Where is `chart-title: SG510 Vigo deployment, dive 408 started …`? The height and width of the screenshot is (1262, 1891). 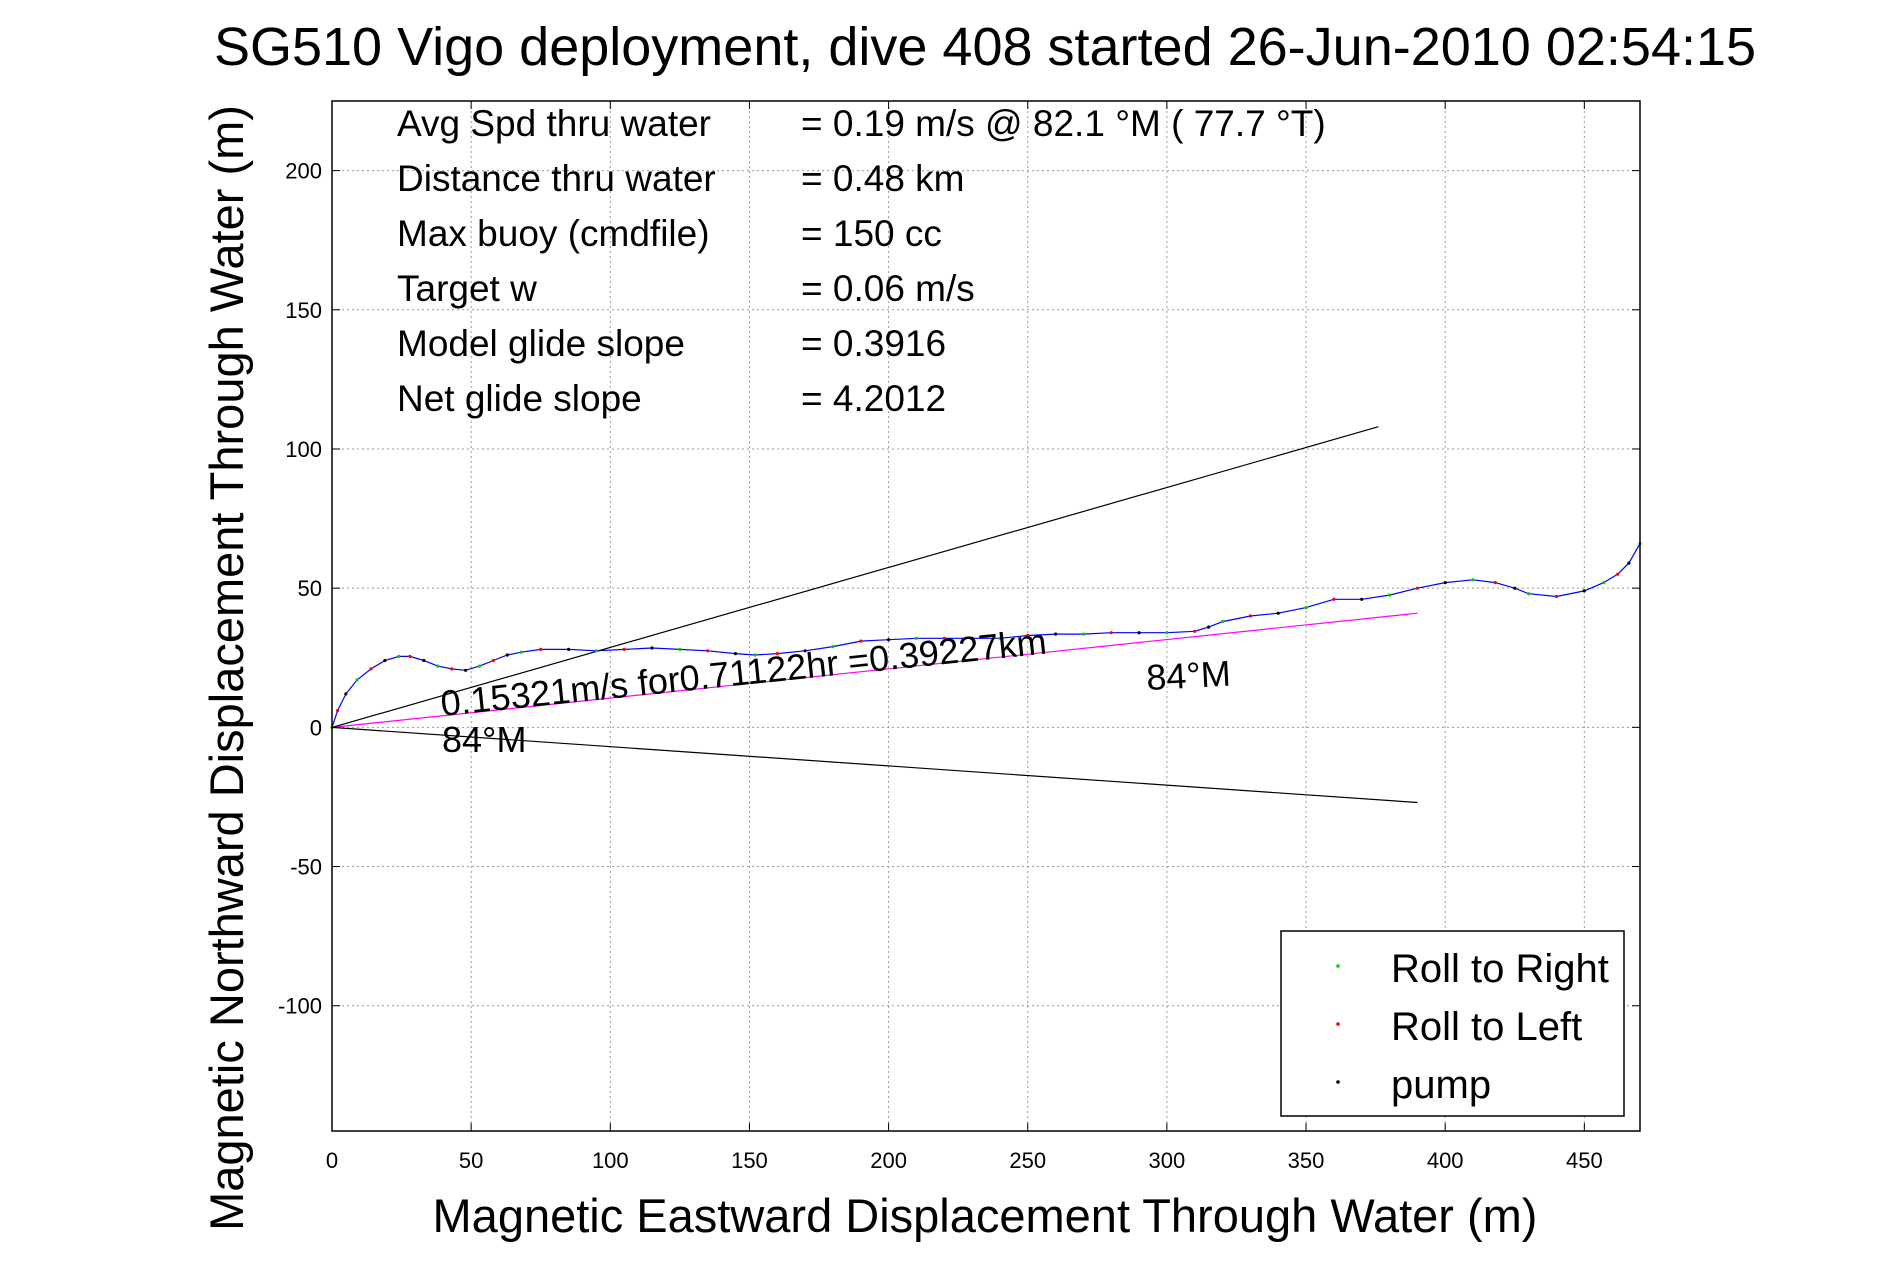
chart-title: SG510 Vigo deployment, dive 408 started … is located at coordinates (985, 47).